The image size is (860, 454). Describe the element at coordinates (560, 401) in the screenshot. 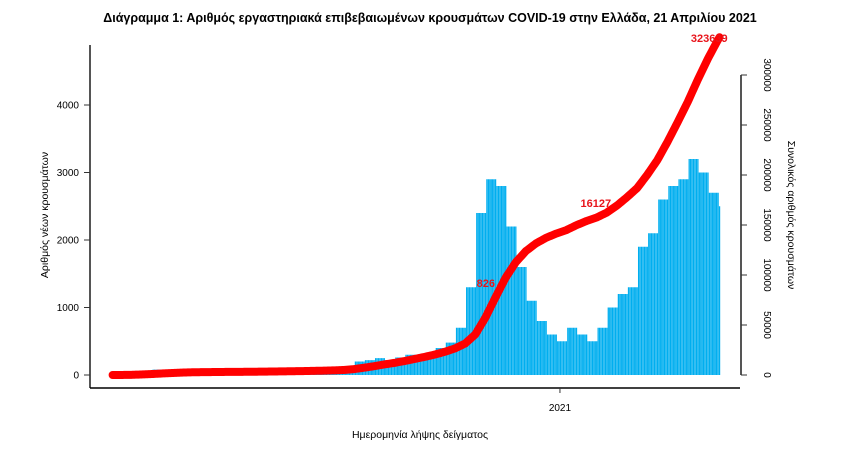

I see `x-axis-ticks: 2021` at that location.